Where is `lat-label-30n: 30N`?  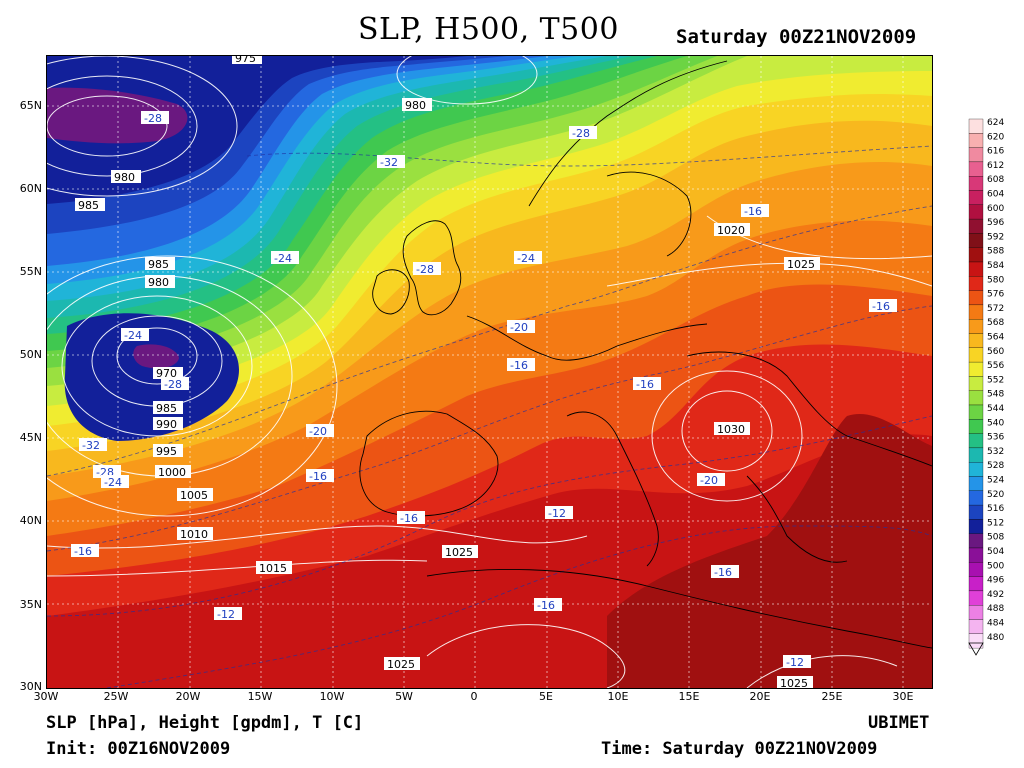
lat-label-30n: 30N is located at coordinates (30, 686).